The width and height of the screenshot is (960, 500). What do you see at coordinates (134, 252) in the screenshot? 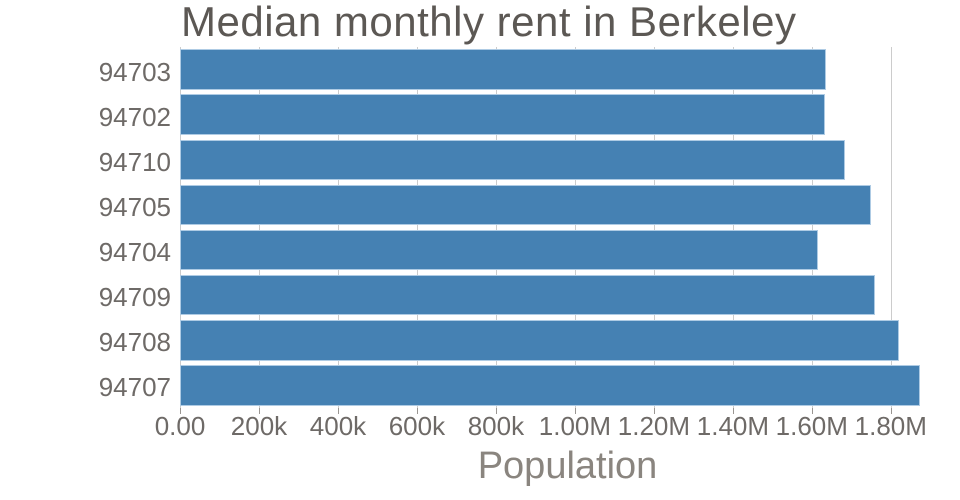
I see `y-tick-label-94704: 94704` at bounding box center [134, 252].